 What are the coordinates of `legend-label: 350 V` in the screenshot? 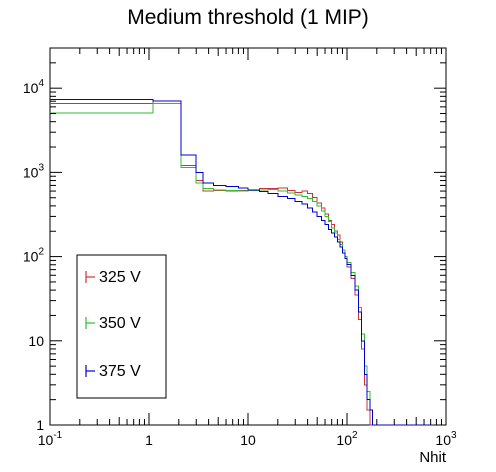 It's located at (120, 323).